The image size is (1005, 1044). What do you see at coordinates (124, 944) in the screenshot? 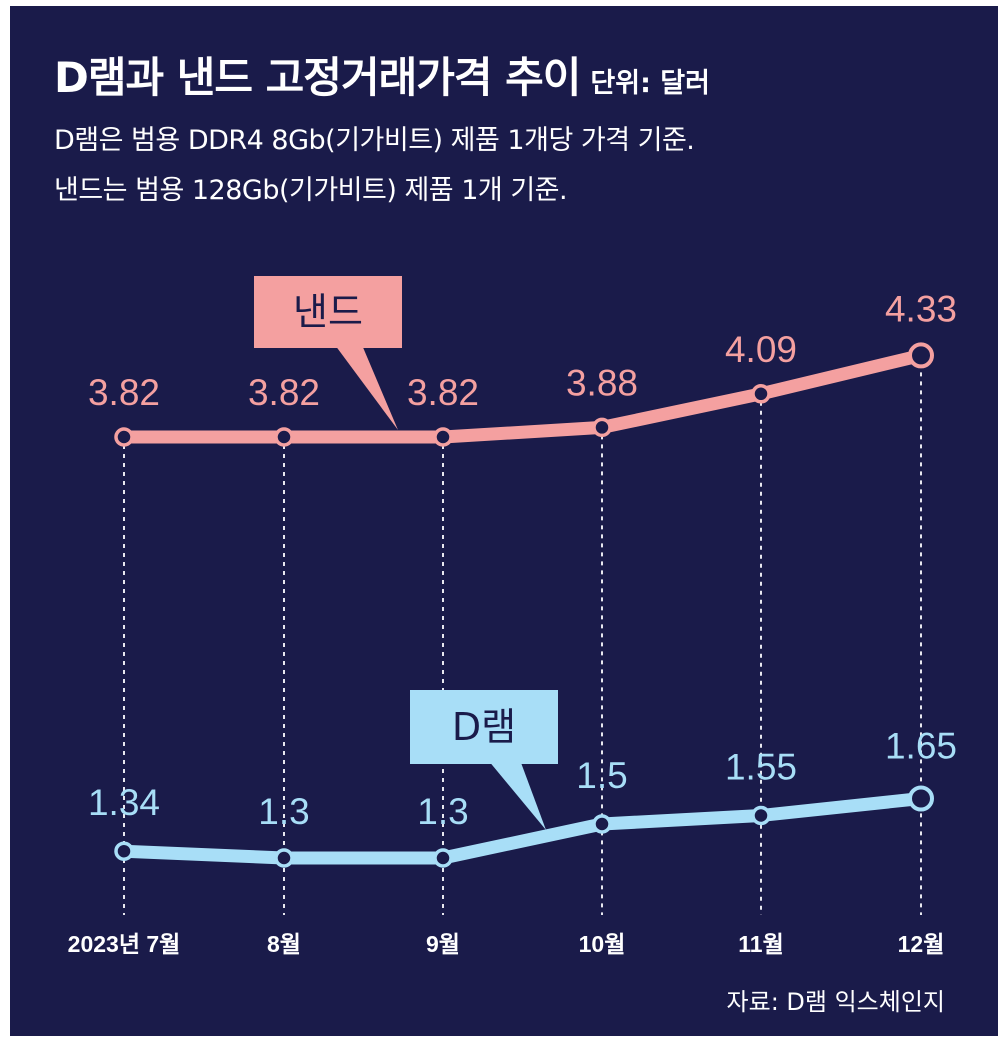
I see `x-tick-label: 2023년 7월` at bounding box center [124, 944].